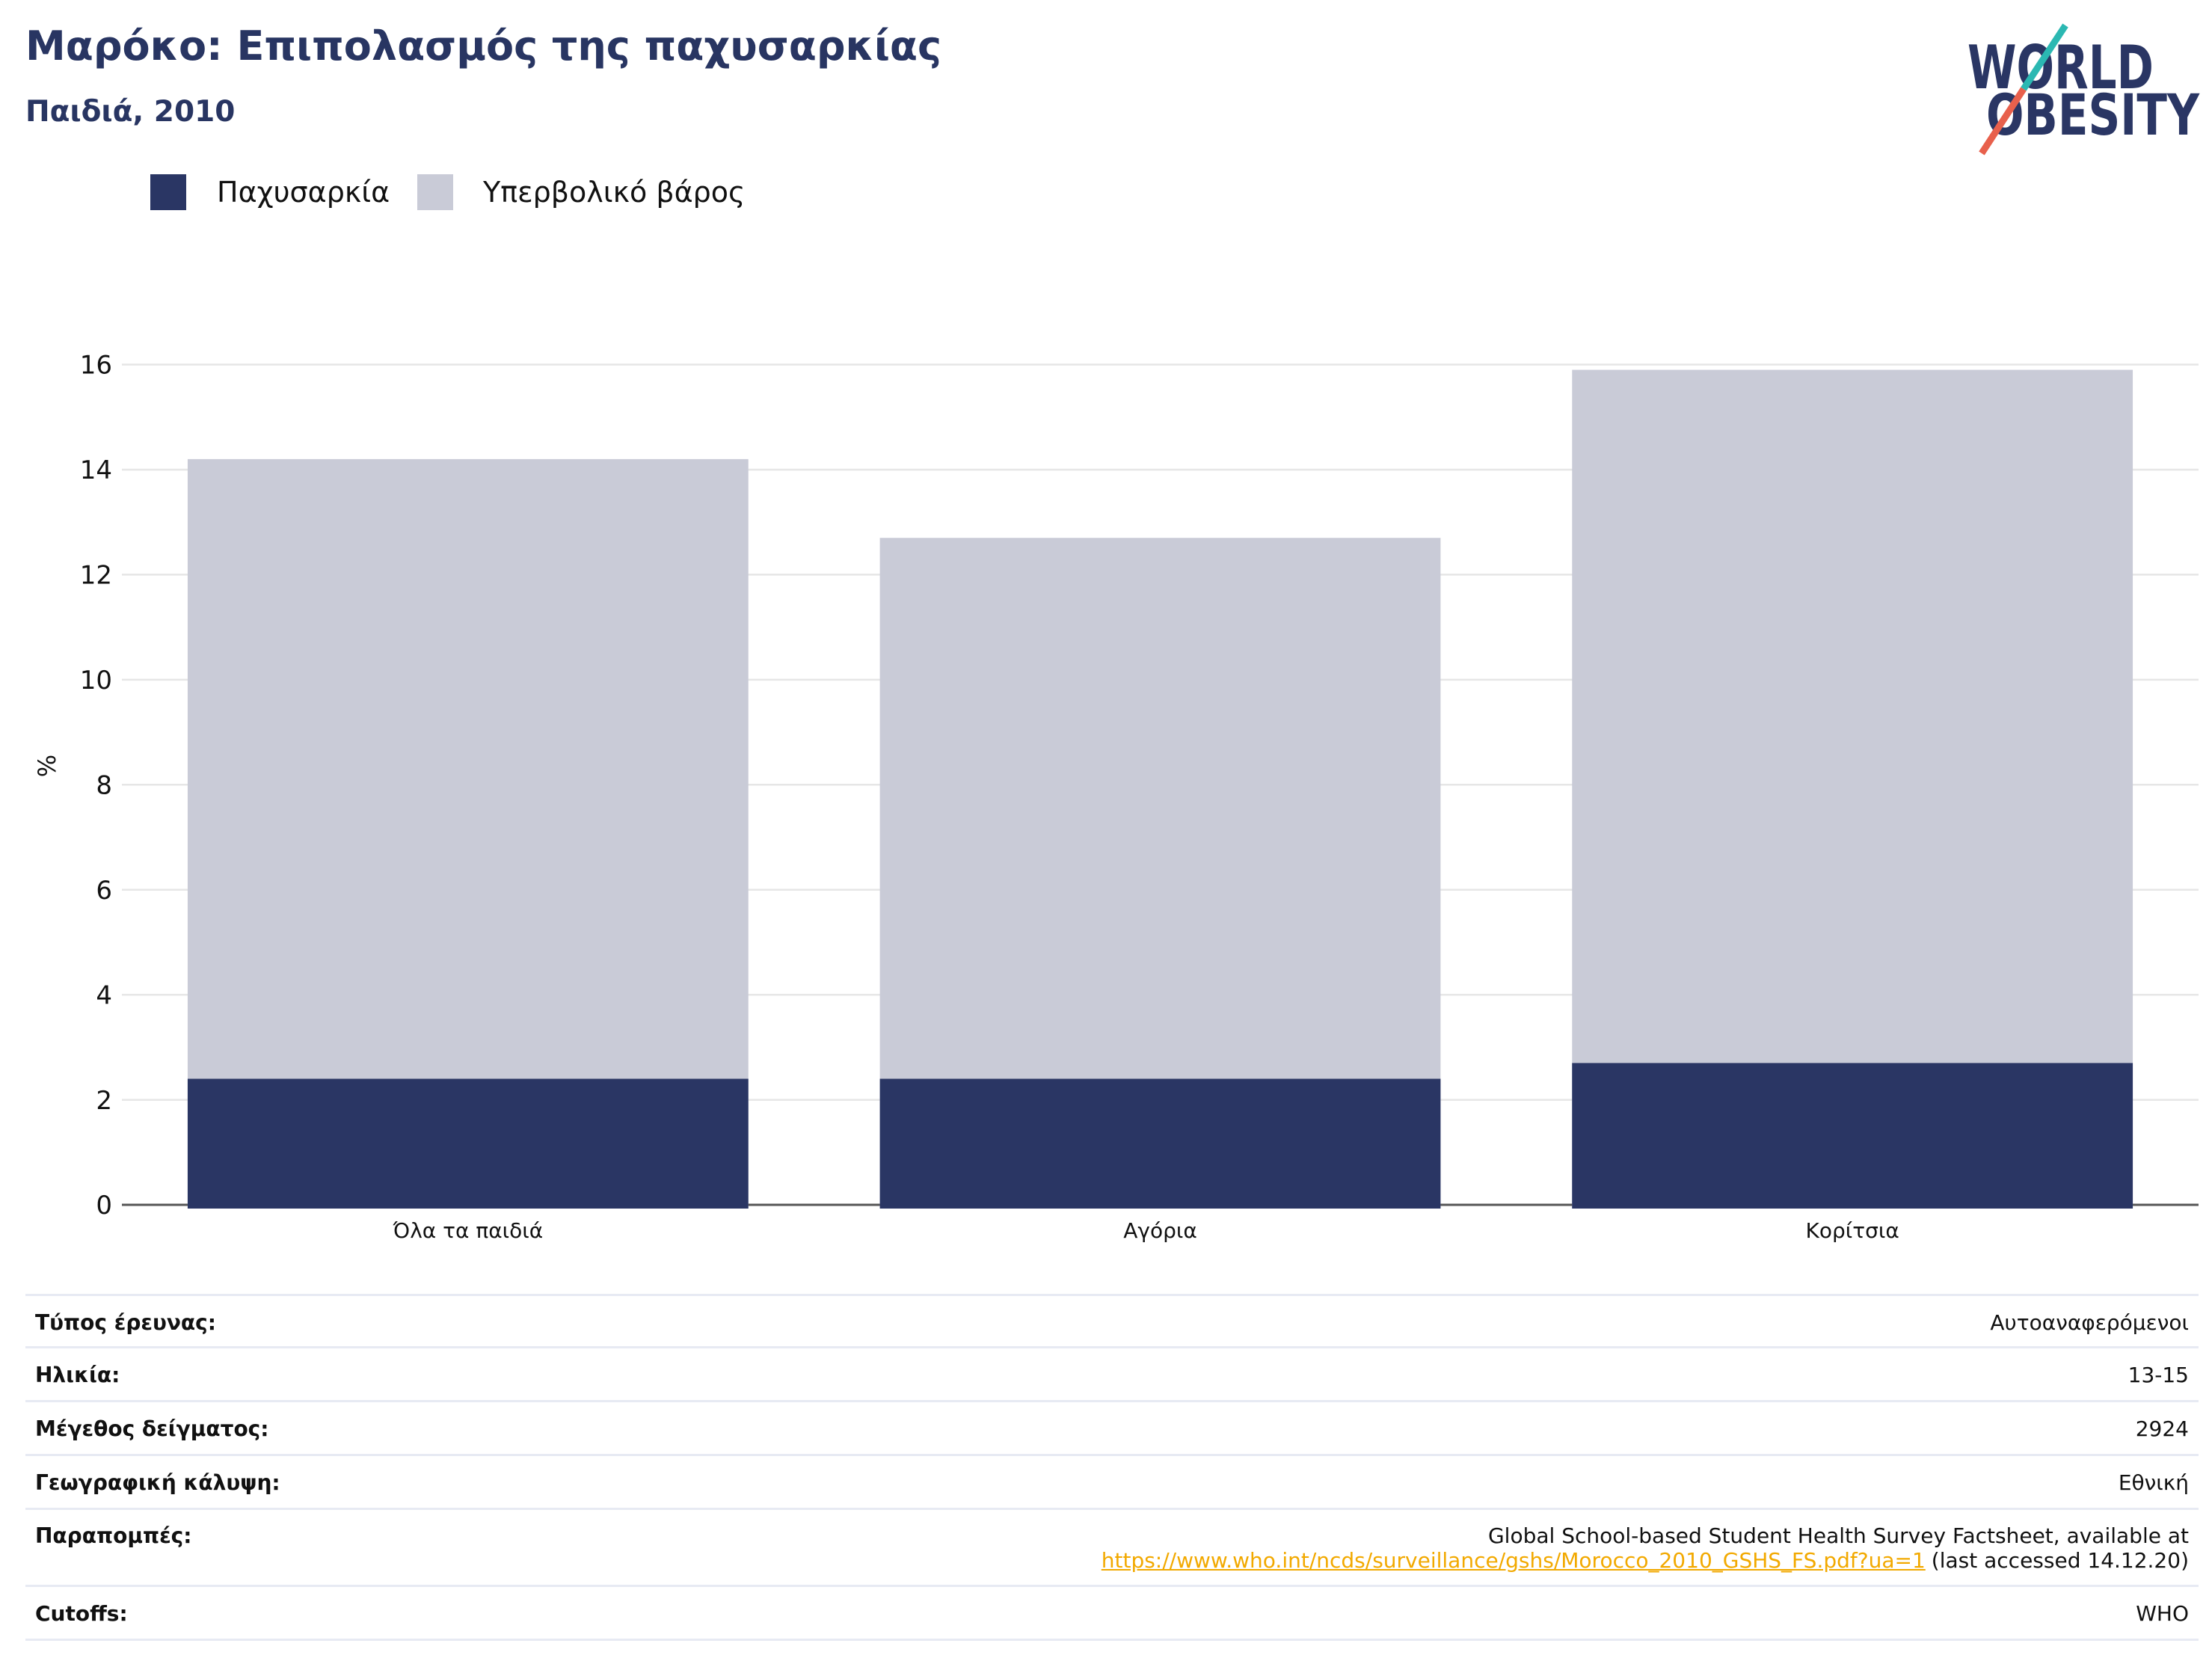  I want to click on info-row-sample-size: Μέγεθος δείγματος: 2924, so click(1112, 1427).